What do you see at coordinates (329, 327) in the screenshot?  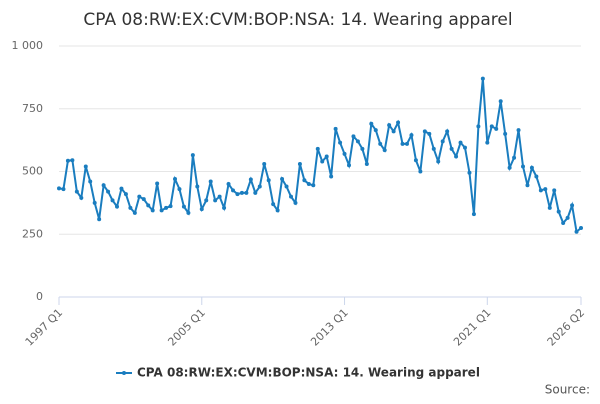 I see `x-tick-label: 2013 Q1` at bounding box center [329, 327].